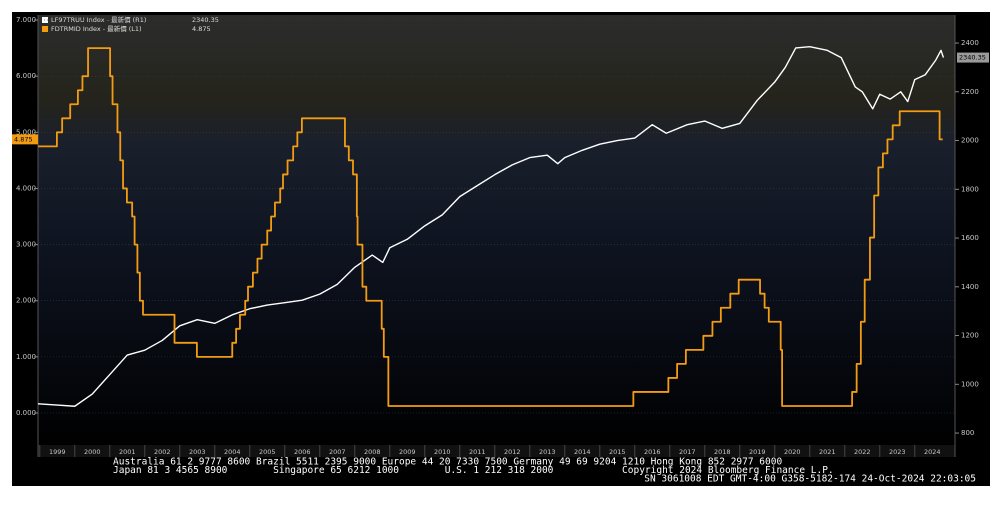 The height and width of the screenshot is (506, 1000). What do you see at coordinates (26, 245) in the screenshot?
I see `y-tick-label: 3.000` at bounding box center [26, 245].